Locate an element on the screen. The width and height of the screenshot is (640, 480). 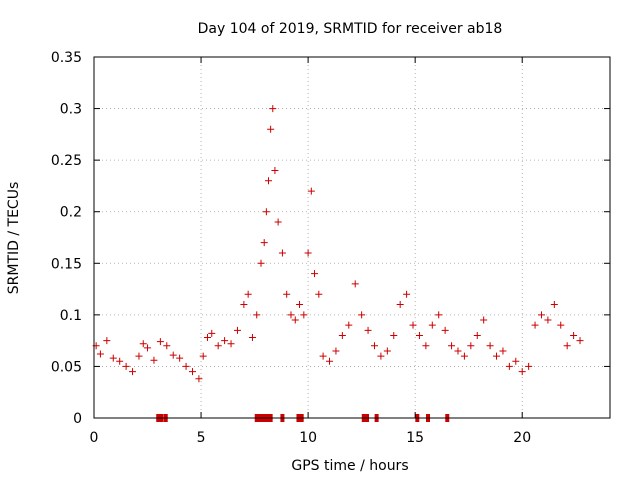
y-axis-label: SRMTID / TECUs is located at coordinates (14, 238).